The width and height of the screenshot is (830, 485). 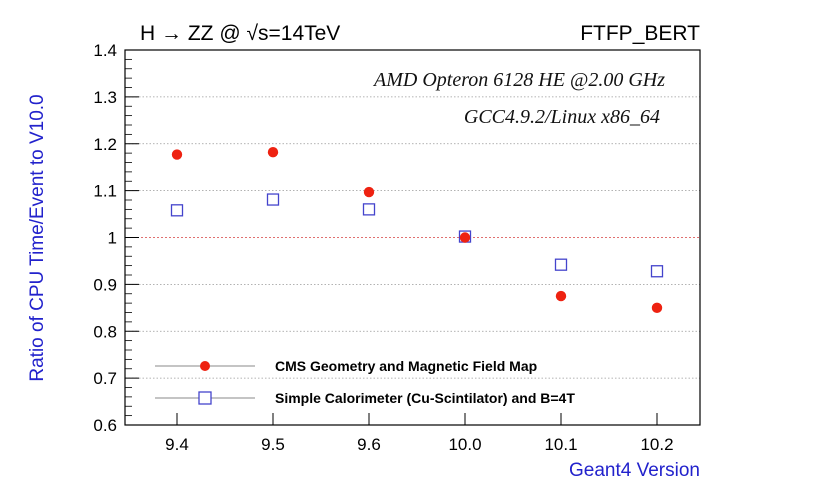 I want to click on legend-marker-cms, so click(x=205, y=366).